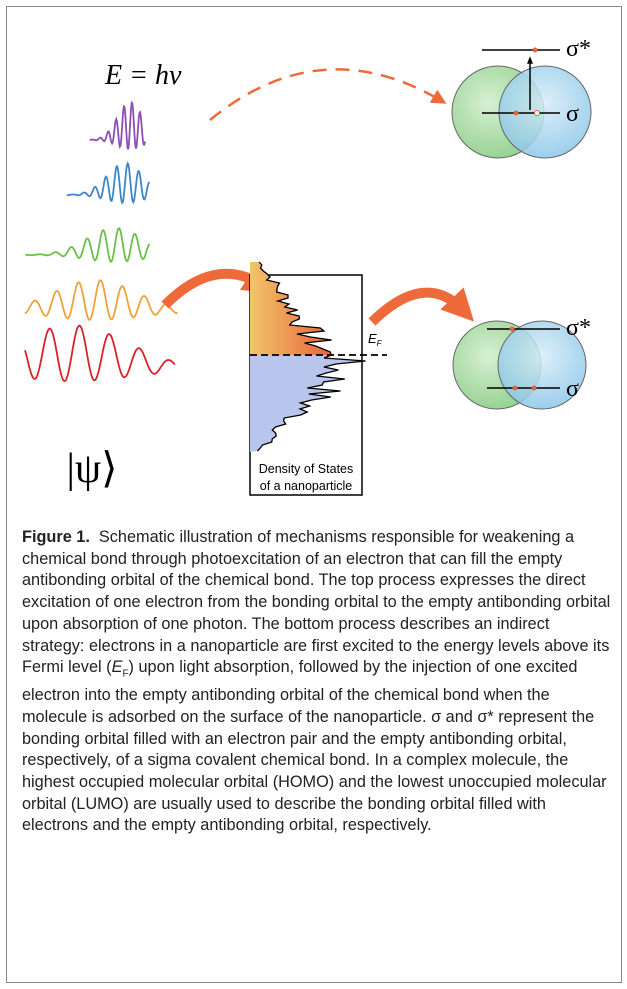 The image size is (627, 989). What do you see at coordinates (218, 285) in the screenshot?
I see `excitation-arrow` at bounding box center [218, 285].